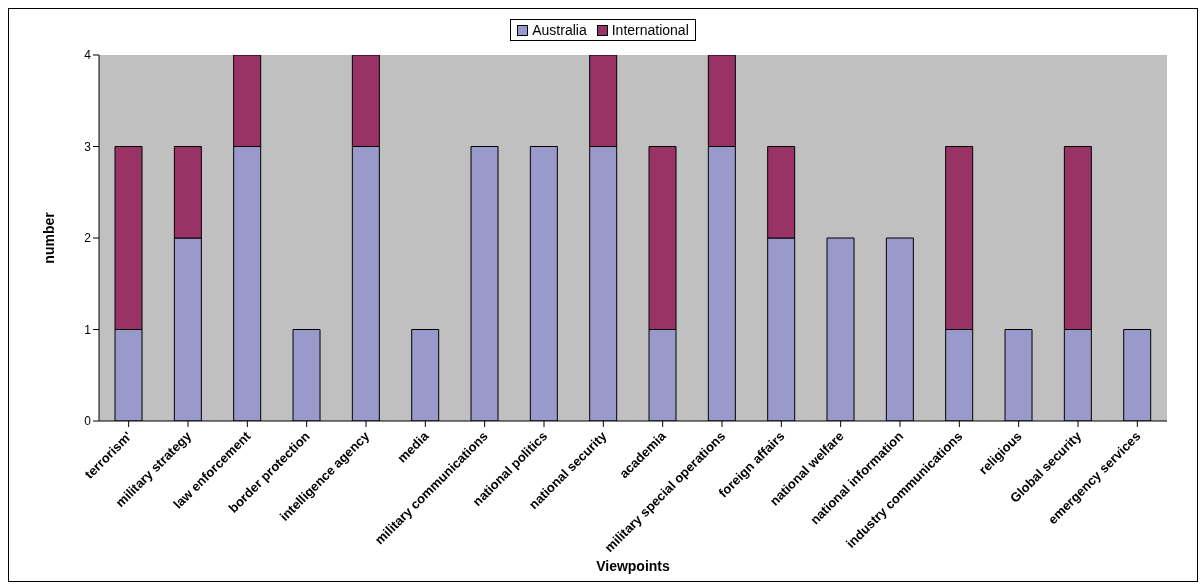  Describe the element at coordinates (559, 30) in the screenshot. I see `legend-label: Australia` at that location.